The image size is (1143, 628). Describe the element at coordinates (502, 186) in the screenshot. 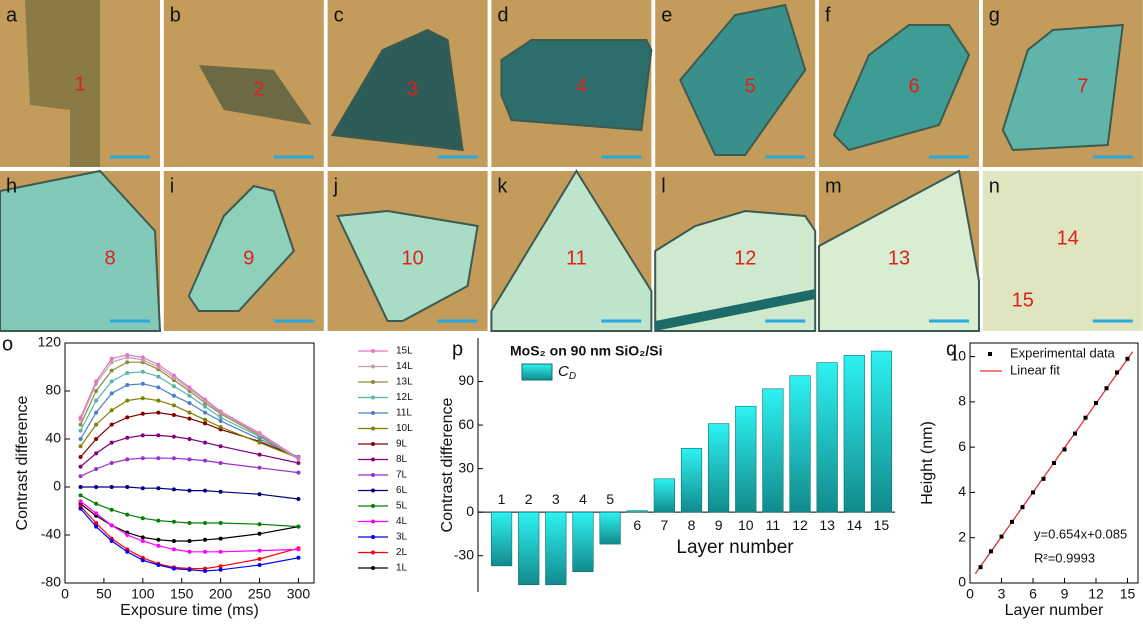

I see `panel-letter: k` at that location.